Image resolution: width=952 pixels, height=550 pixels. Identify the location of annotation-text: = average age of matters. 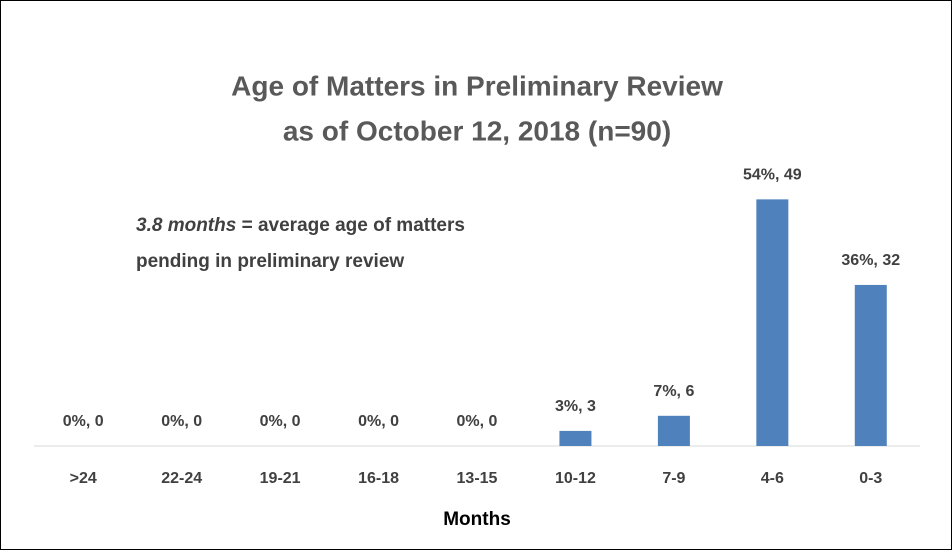
(353, 225).